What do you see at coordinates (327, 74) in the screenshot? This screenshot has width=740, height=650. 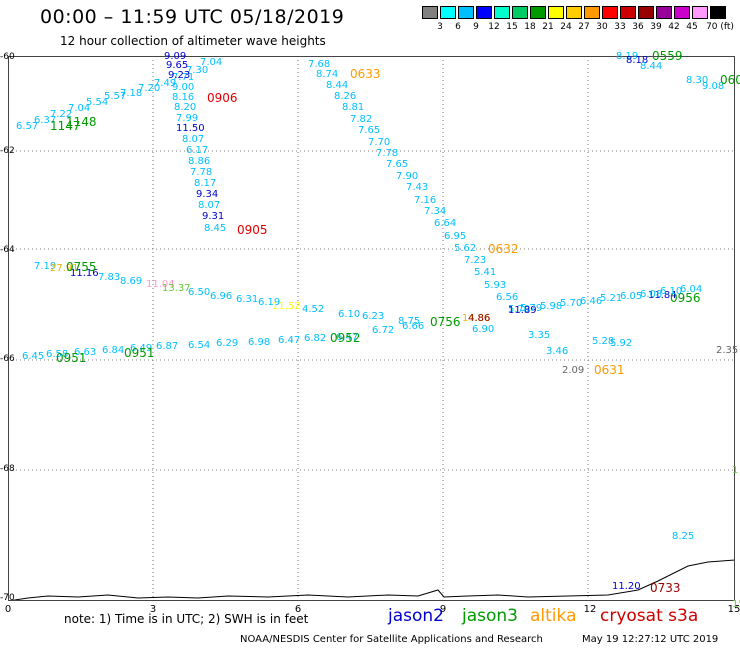 I see `track-c-value: 8.74` at bounding box center [327, 74].